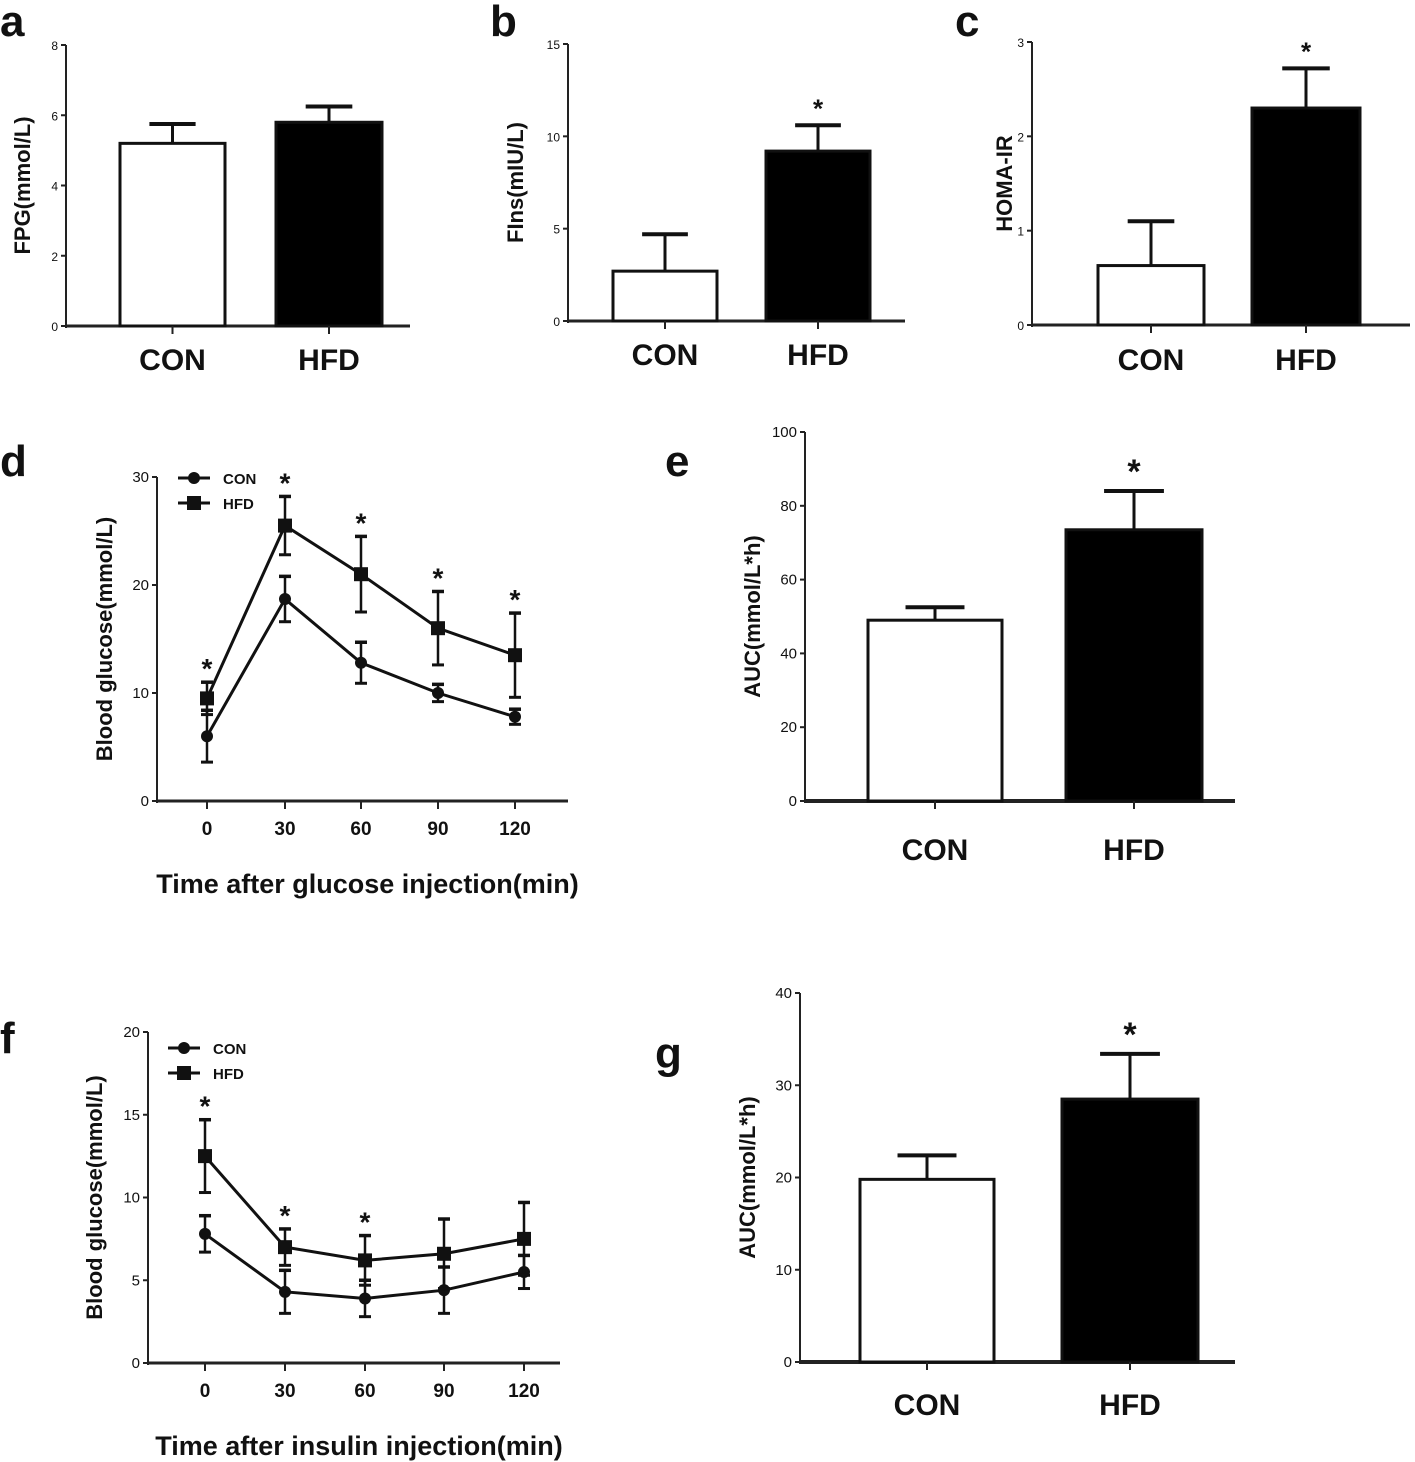 Image resolution: width=1415 pixels, height=1462 pixels. I want to click on y-axis-label: HOMA-IR, so click(1004, 183).